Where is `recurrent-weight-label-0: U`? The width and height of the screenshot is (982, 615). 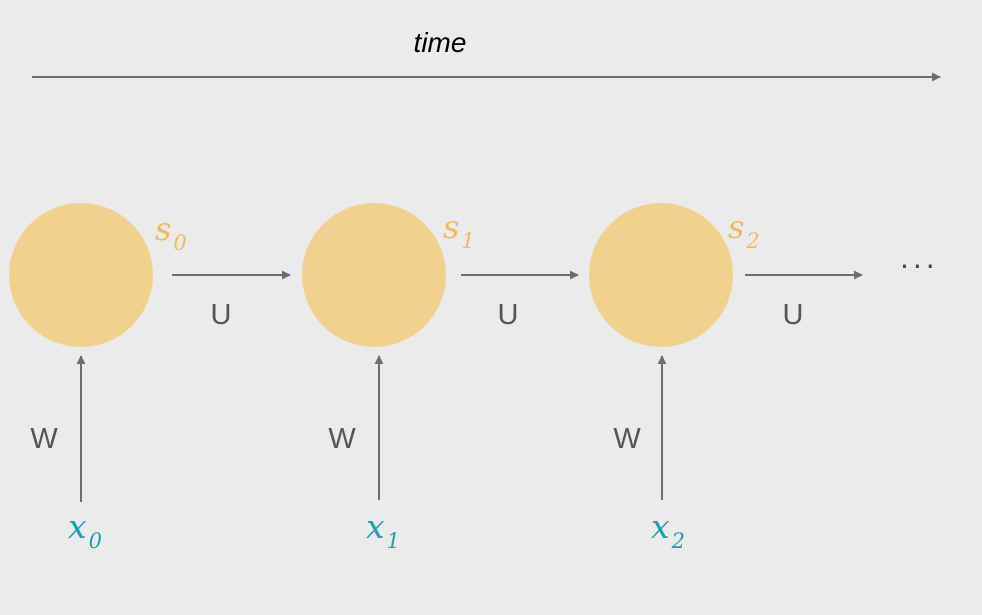 recurrent-weight-label-0: U is located at coordinates (221, 315).